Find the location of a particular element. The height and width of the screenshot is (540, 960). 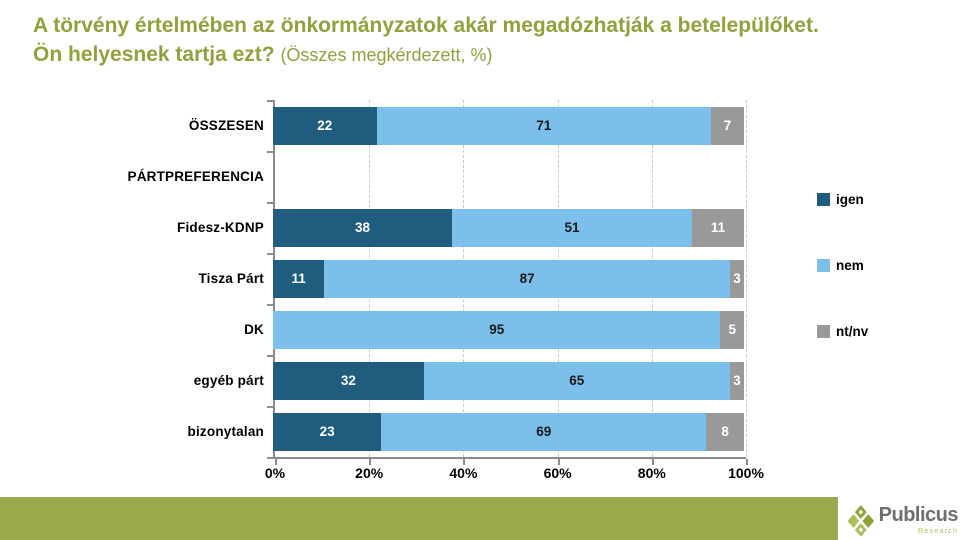

chart-row: Tisza Párt 11 87 3 is located at coordinates (387, 278).